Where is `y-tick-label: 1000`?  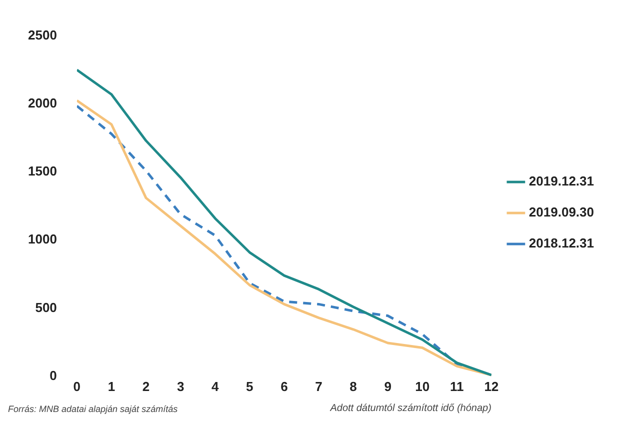 y-tick-label: 1000 is located at coordinates (42, 239).